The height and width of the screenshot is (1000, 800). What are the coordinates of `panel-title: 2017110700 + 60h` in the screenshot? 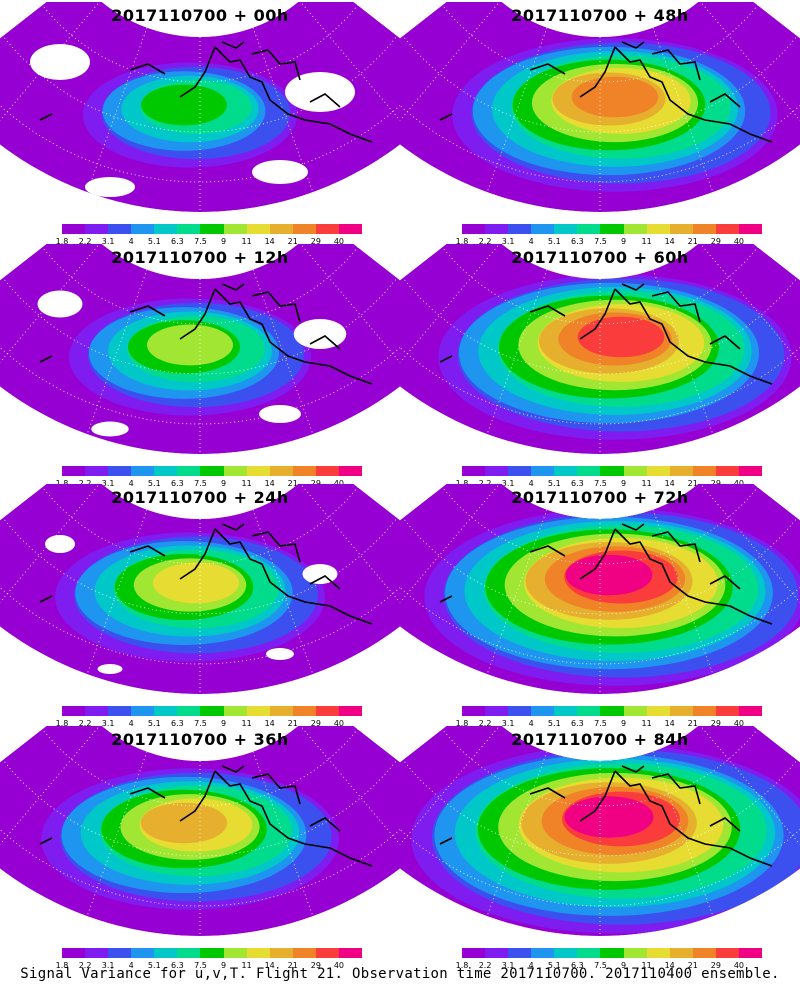 It's located at (600, 257).